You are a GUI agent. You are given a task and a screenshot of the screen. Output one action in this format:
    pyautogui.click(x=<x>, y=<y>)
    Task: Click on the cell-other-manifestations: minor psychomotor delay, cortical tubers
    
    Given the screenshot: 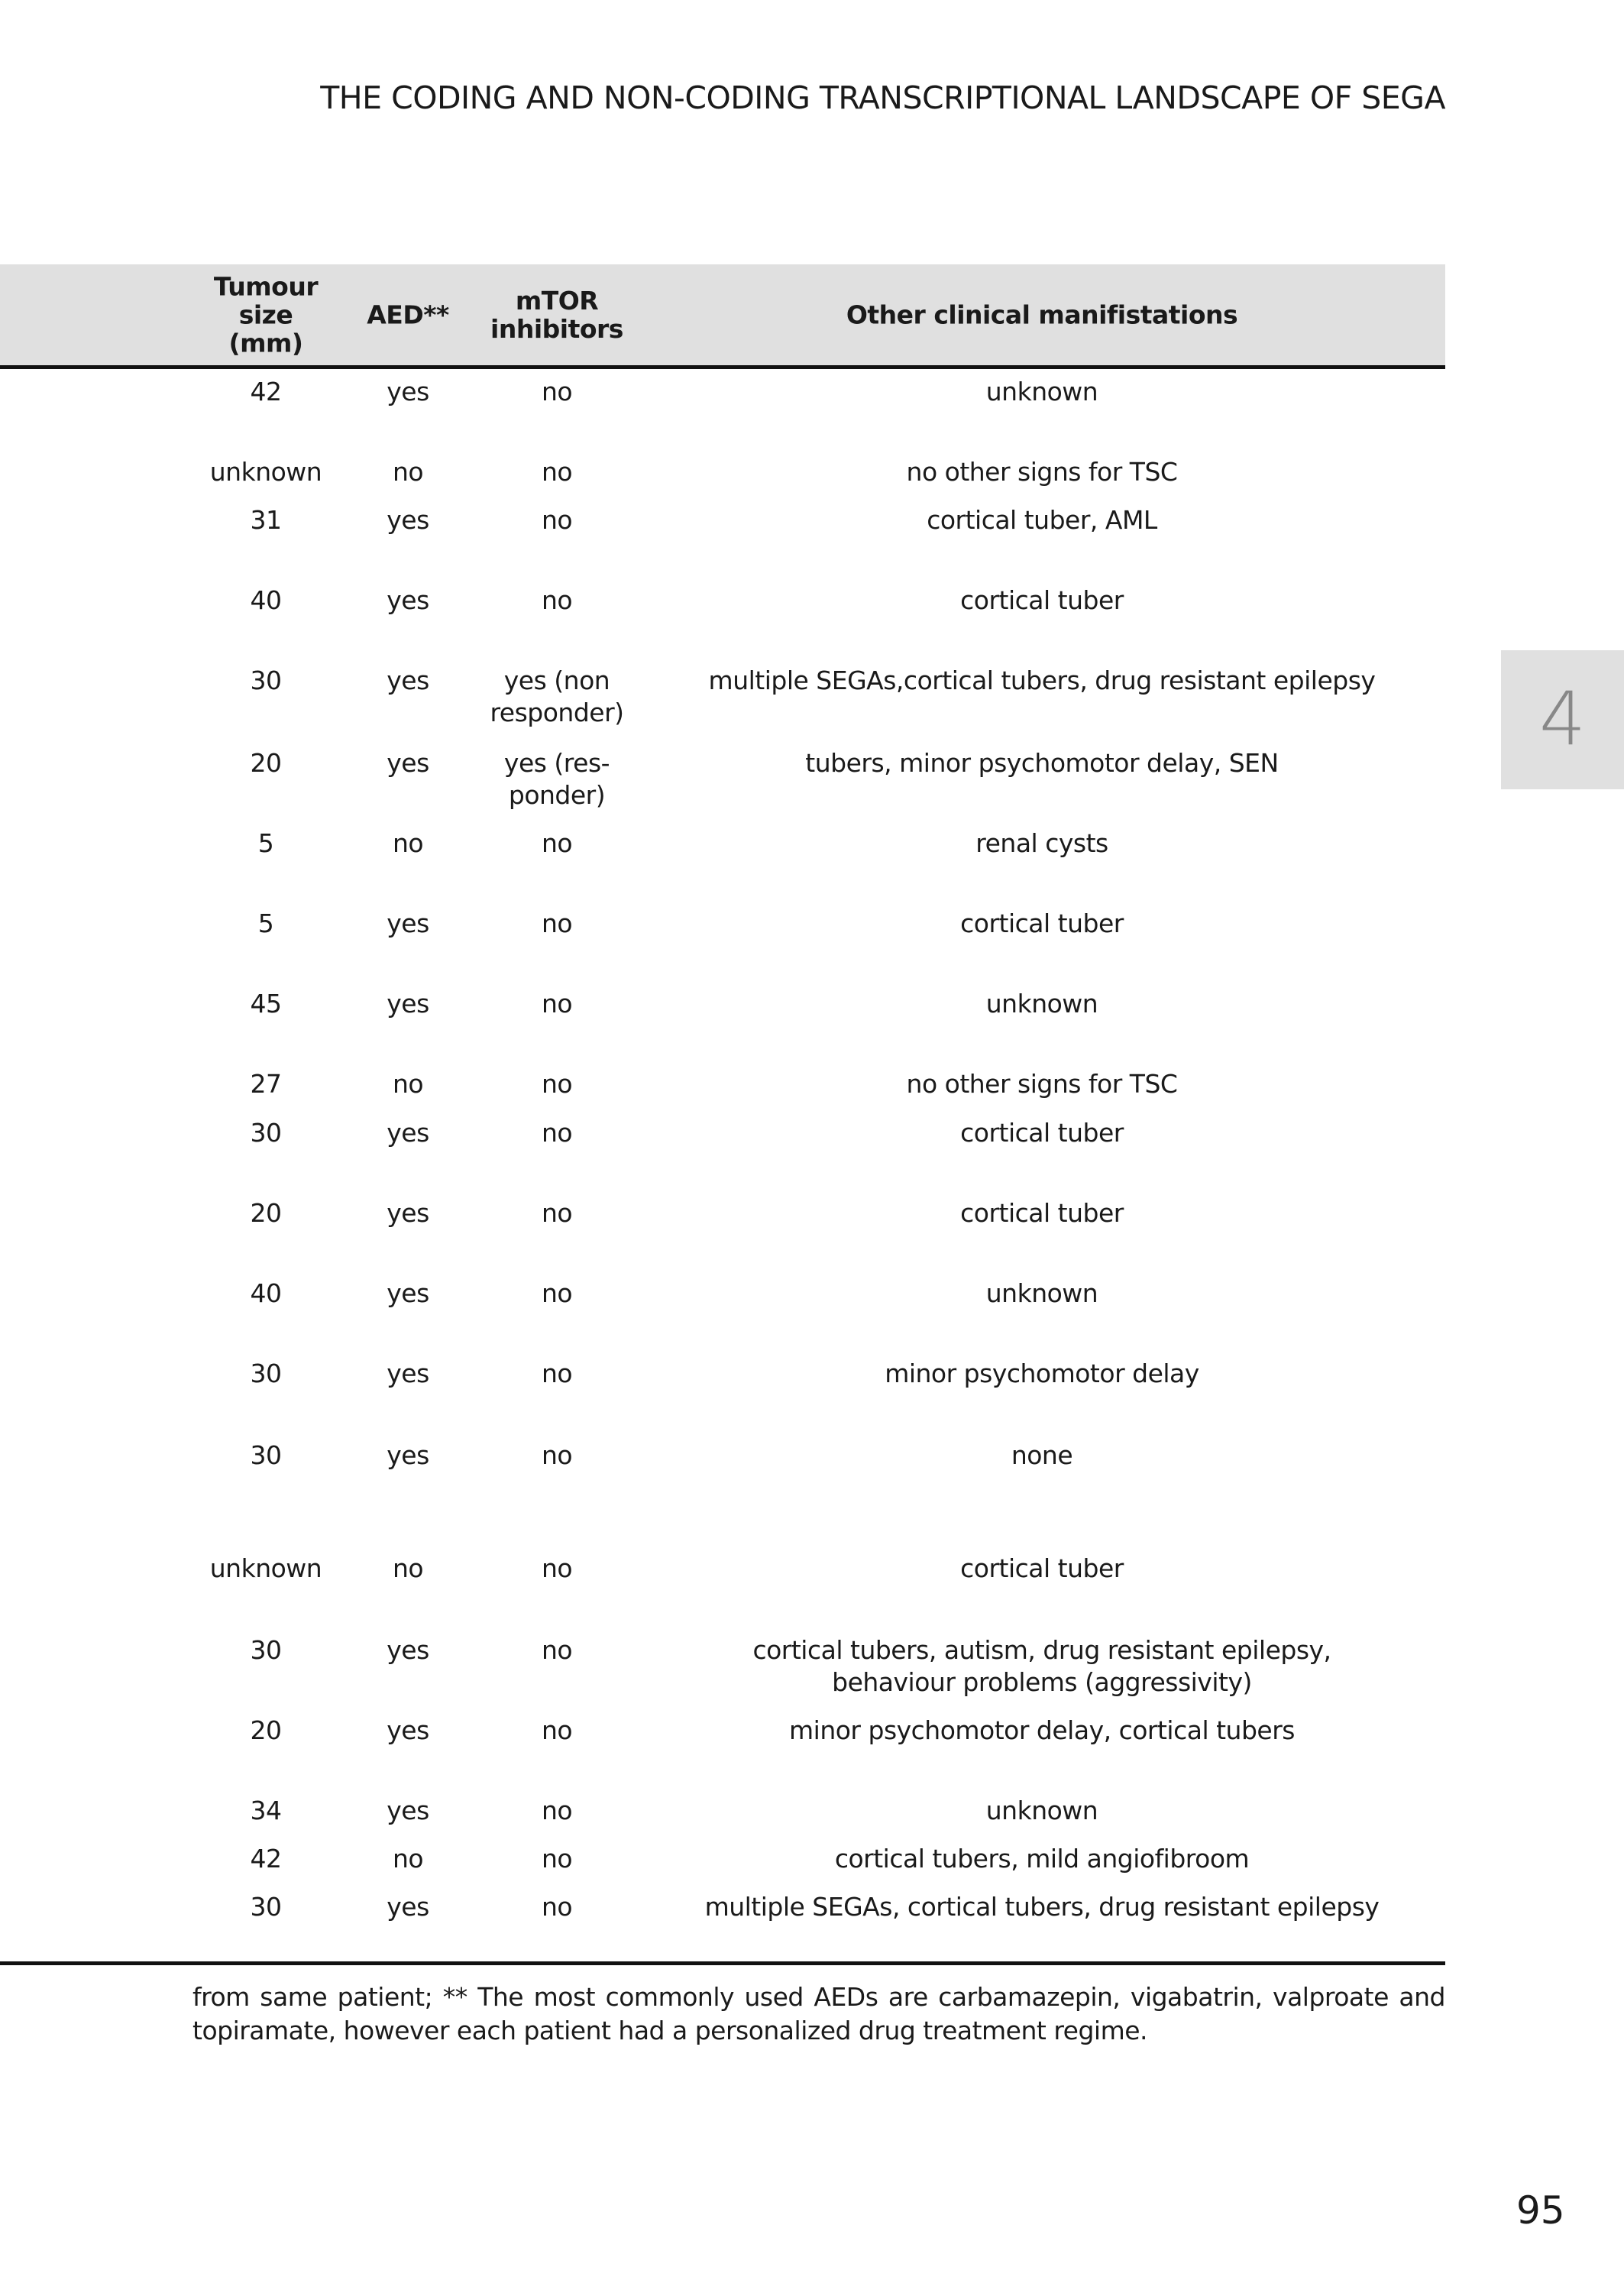 What is the action you would take?
    pyautogui.click(x=1042, y=1730)
    